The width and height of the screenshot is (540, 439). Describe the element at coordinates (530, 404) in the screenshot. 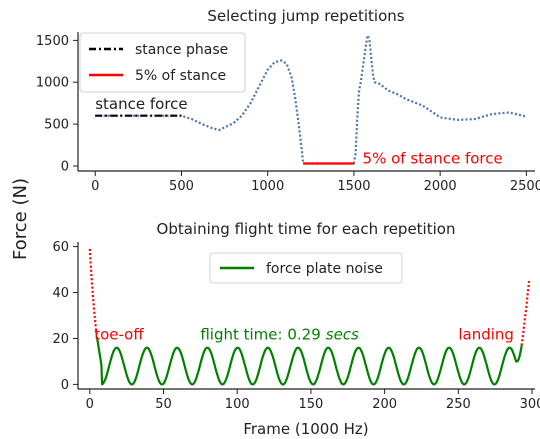

I see `x-tick-label: 300` at that location.